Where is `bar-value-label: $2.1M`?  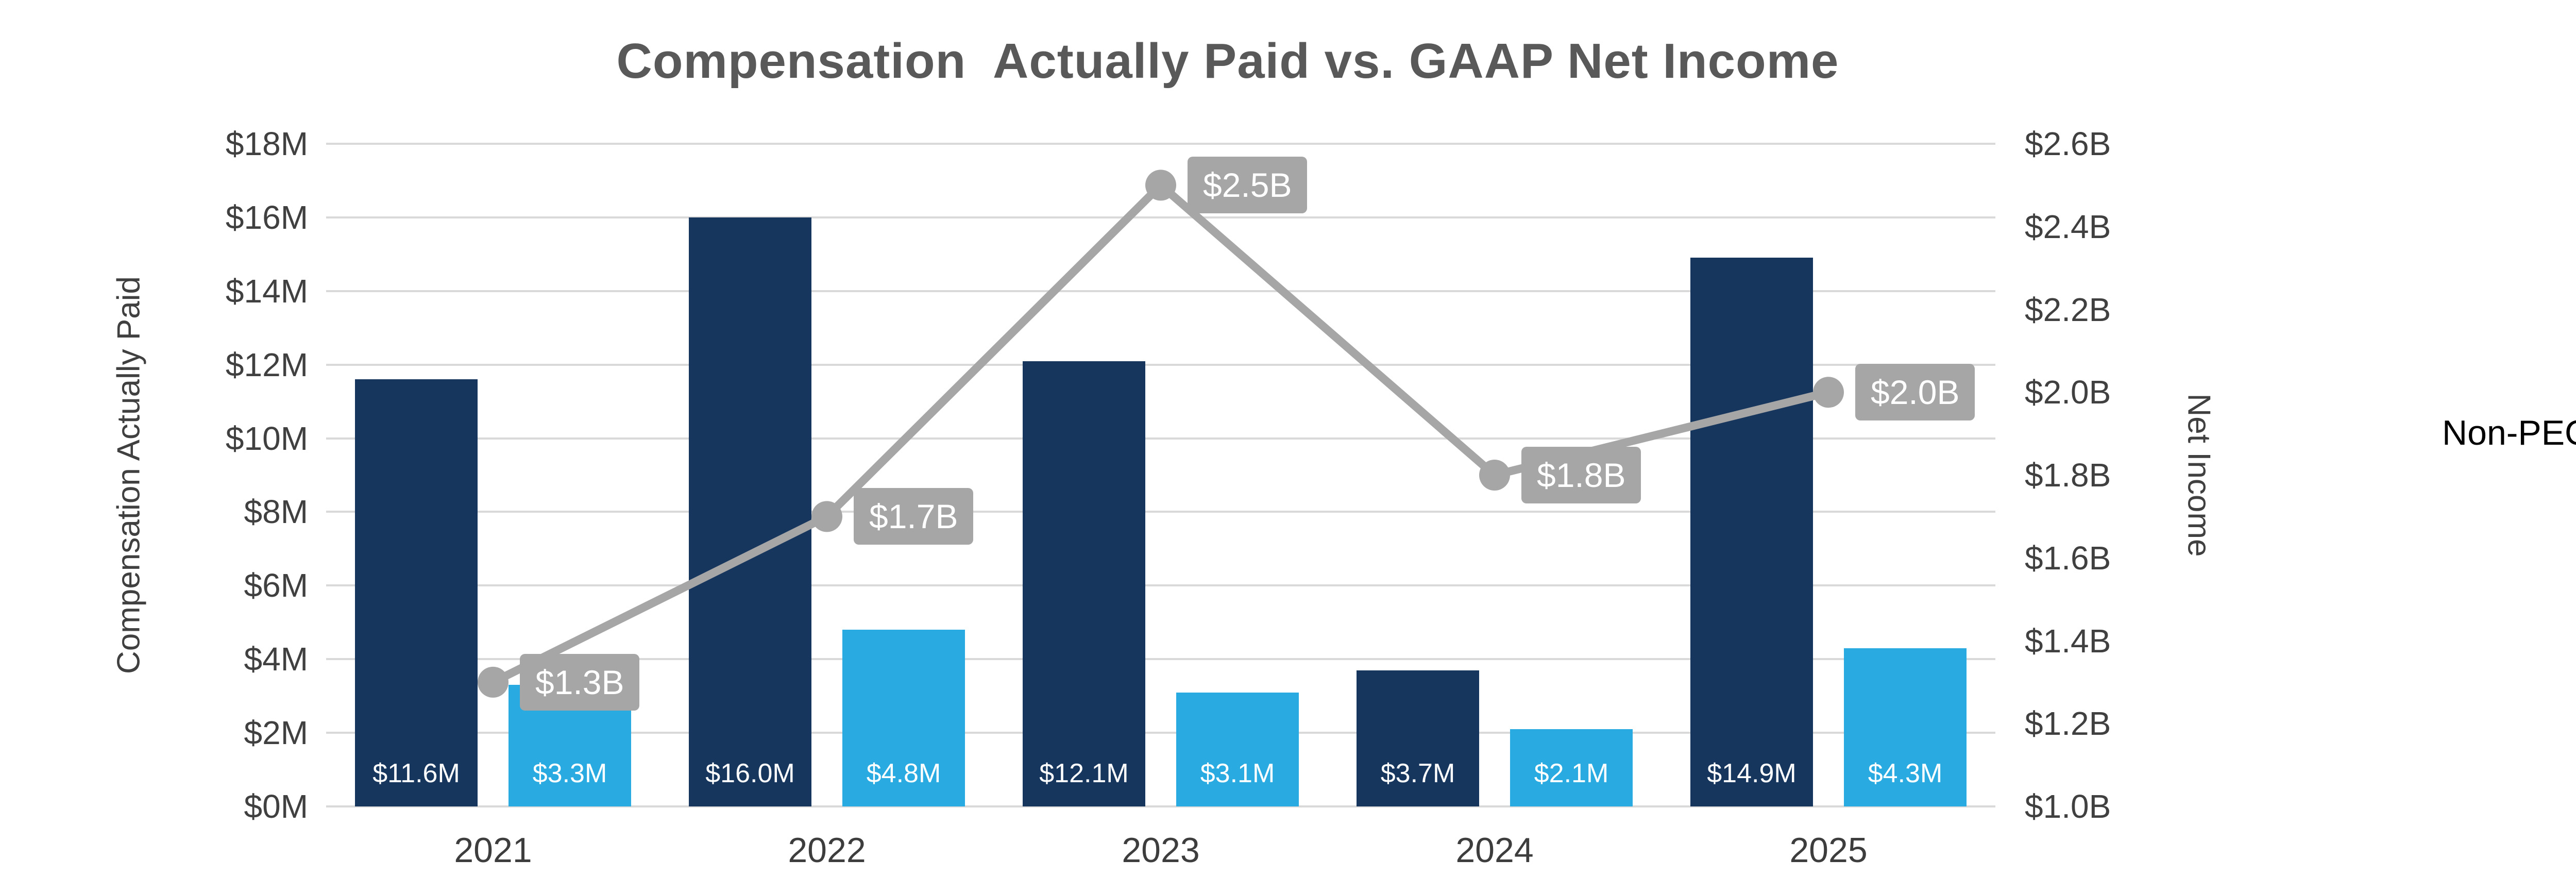
bar-value-label: $2.1M is located at coordinates (1571, 773).